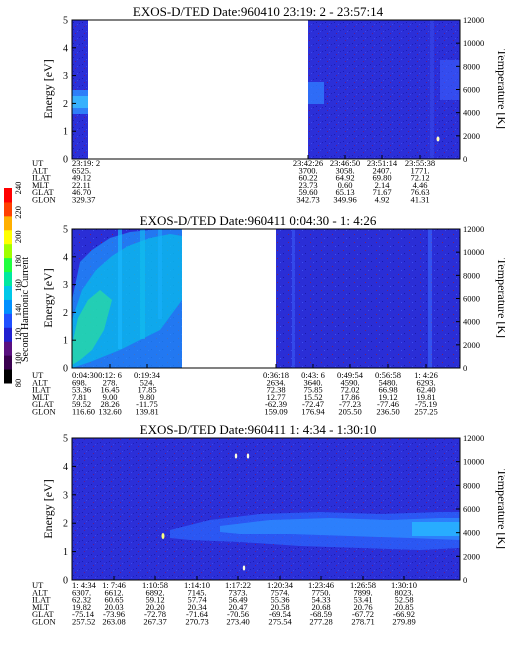 The width and height of the screenshot is (505, 649). I want to click on orbit-cell: -66.92, so click(404, 614).